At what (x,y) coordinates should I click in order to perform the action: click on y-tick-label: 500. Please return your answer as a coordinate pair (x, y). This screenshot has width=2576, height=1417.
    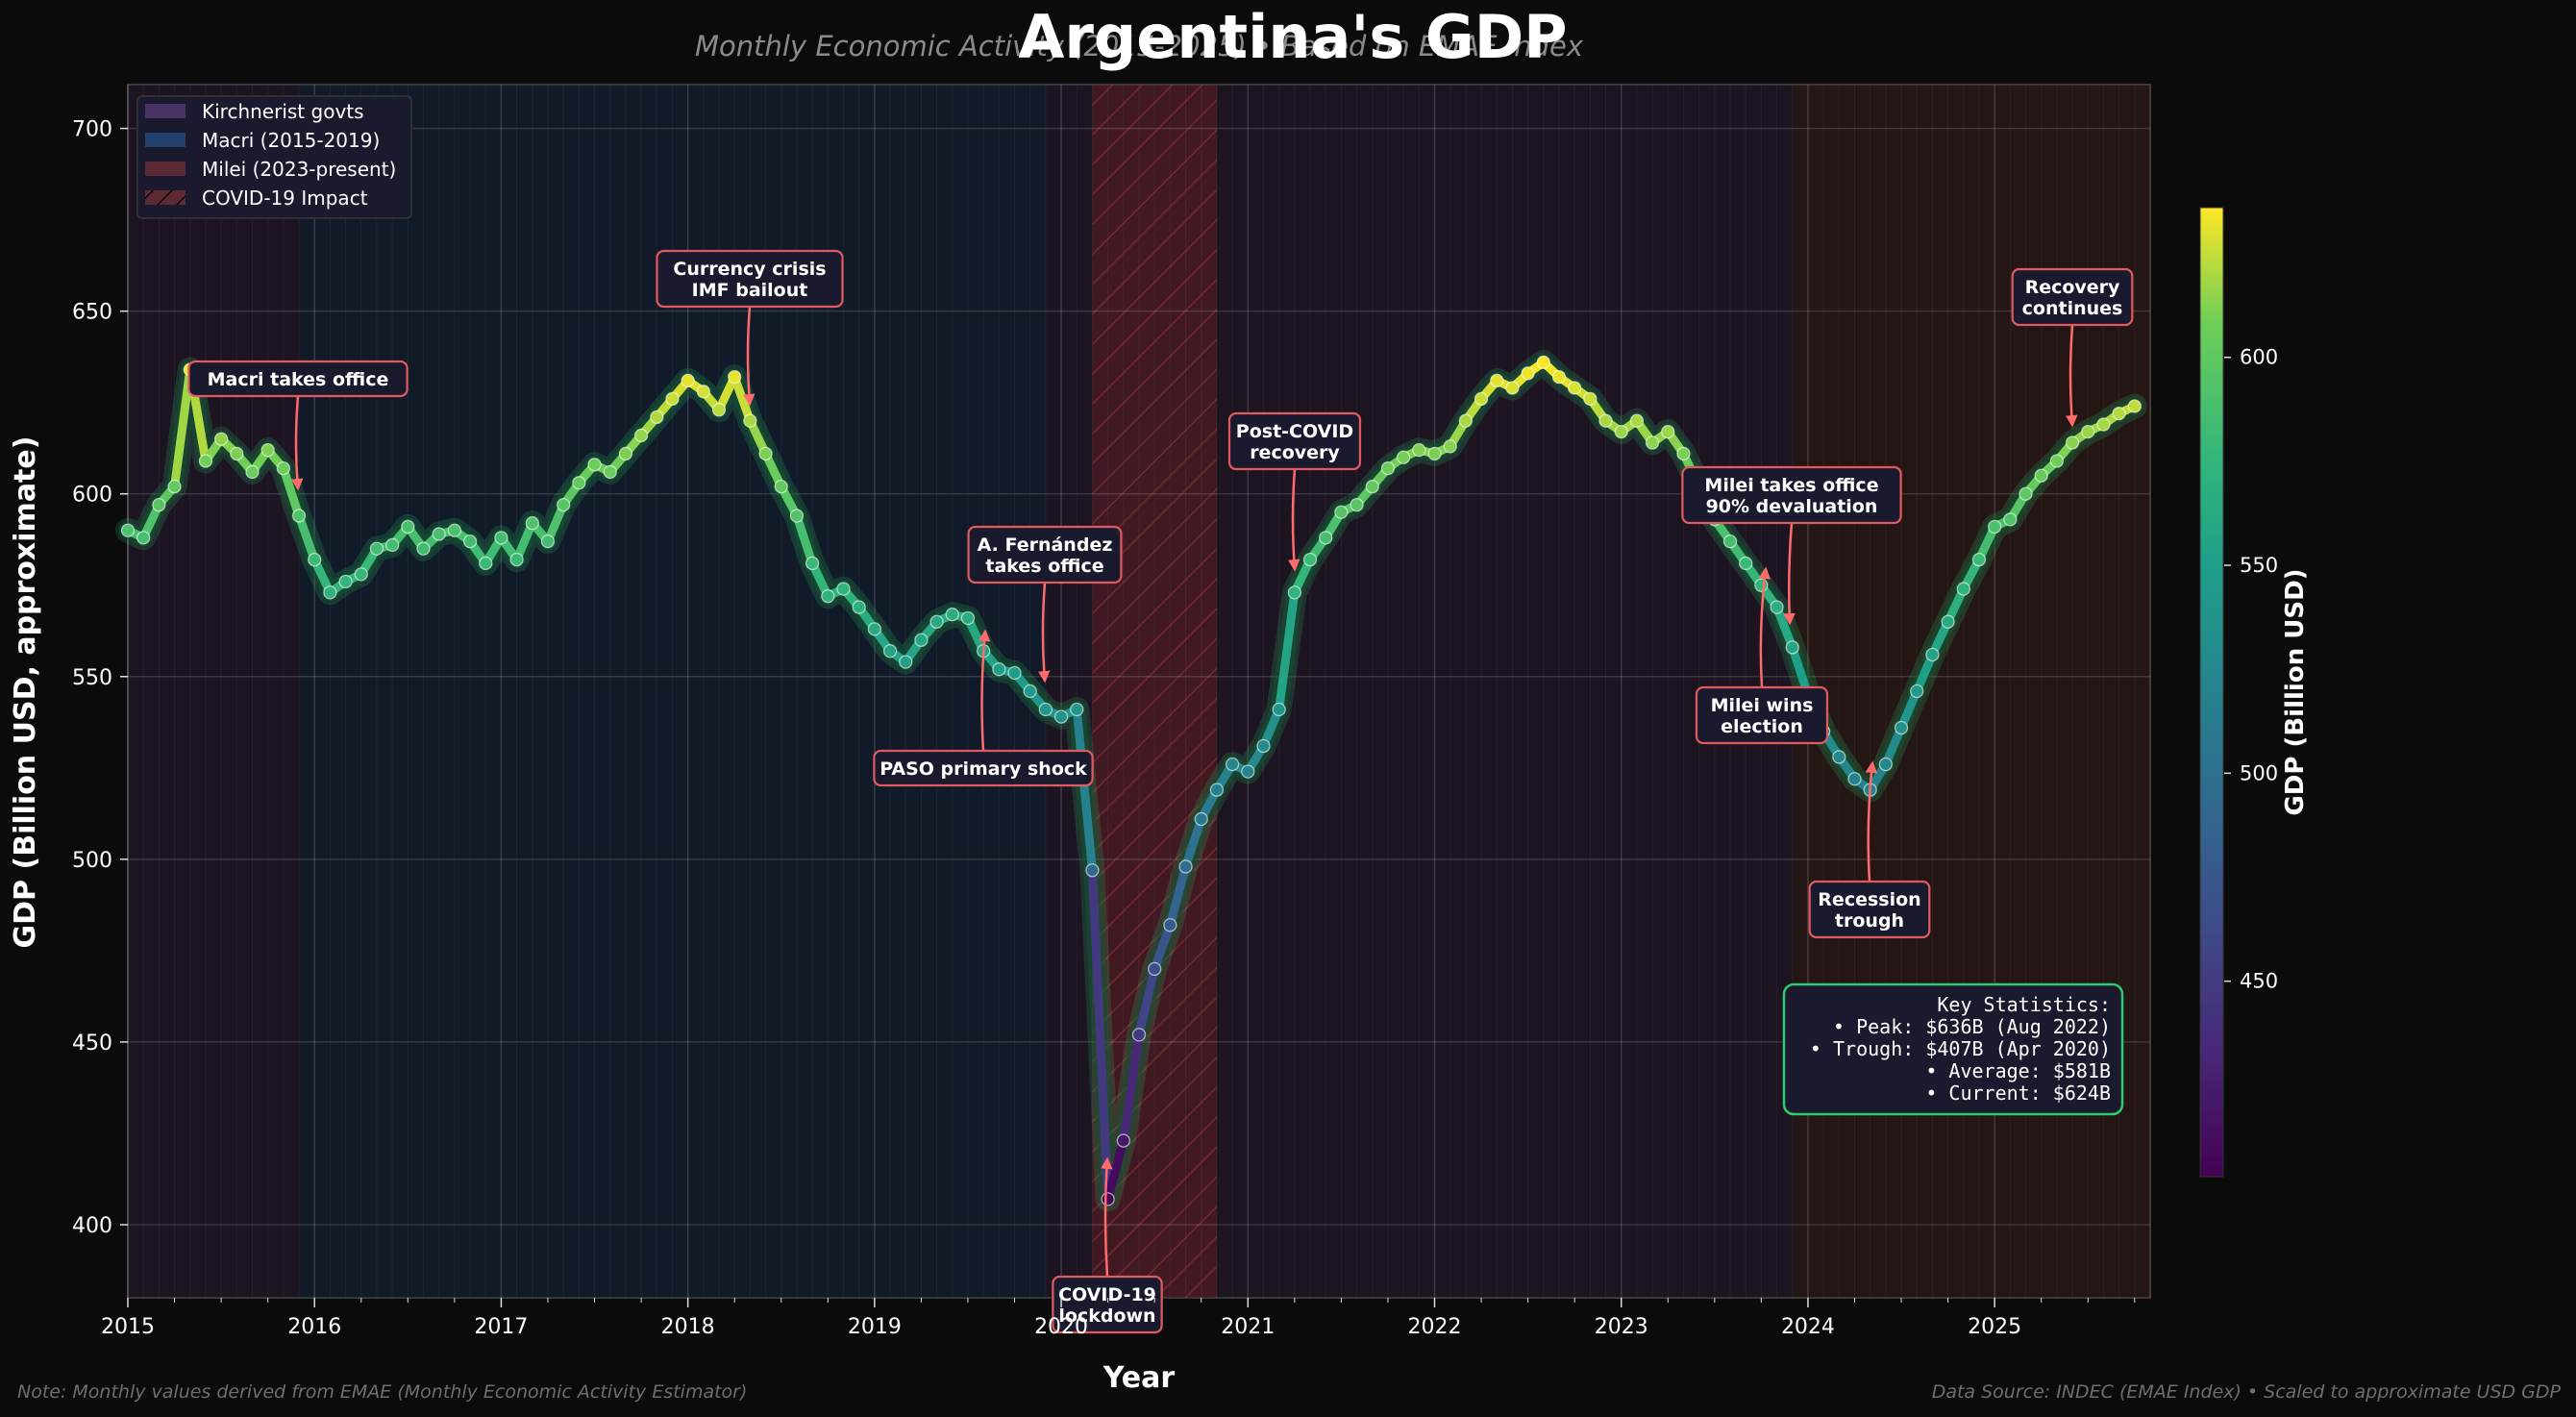
    Looking at the image, I should click on (92, 861).